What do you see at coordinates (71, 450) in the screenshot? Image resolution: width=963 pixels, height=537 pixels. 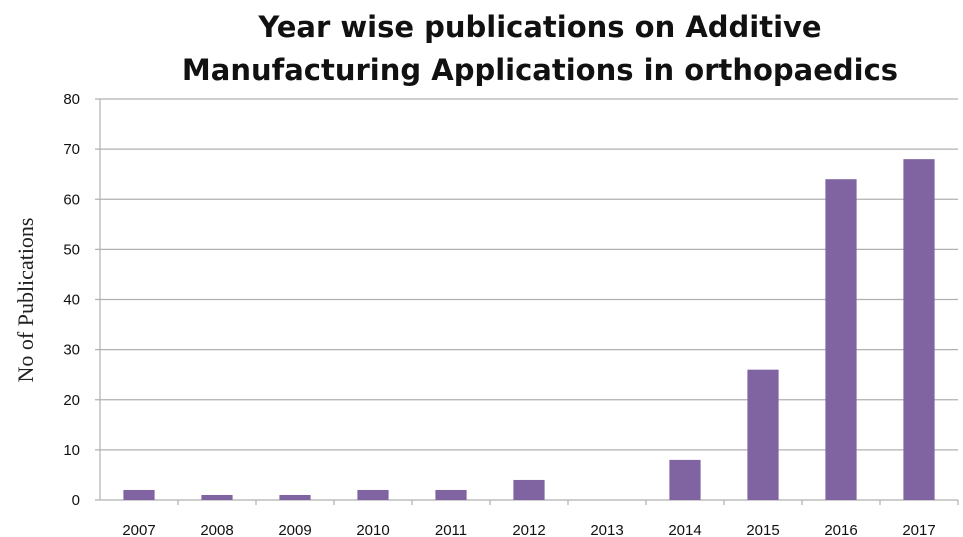 I see `y-tick-label-10: 10` at bounding box center [71, 450].